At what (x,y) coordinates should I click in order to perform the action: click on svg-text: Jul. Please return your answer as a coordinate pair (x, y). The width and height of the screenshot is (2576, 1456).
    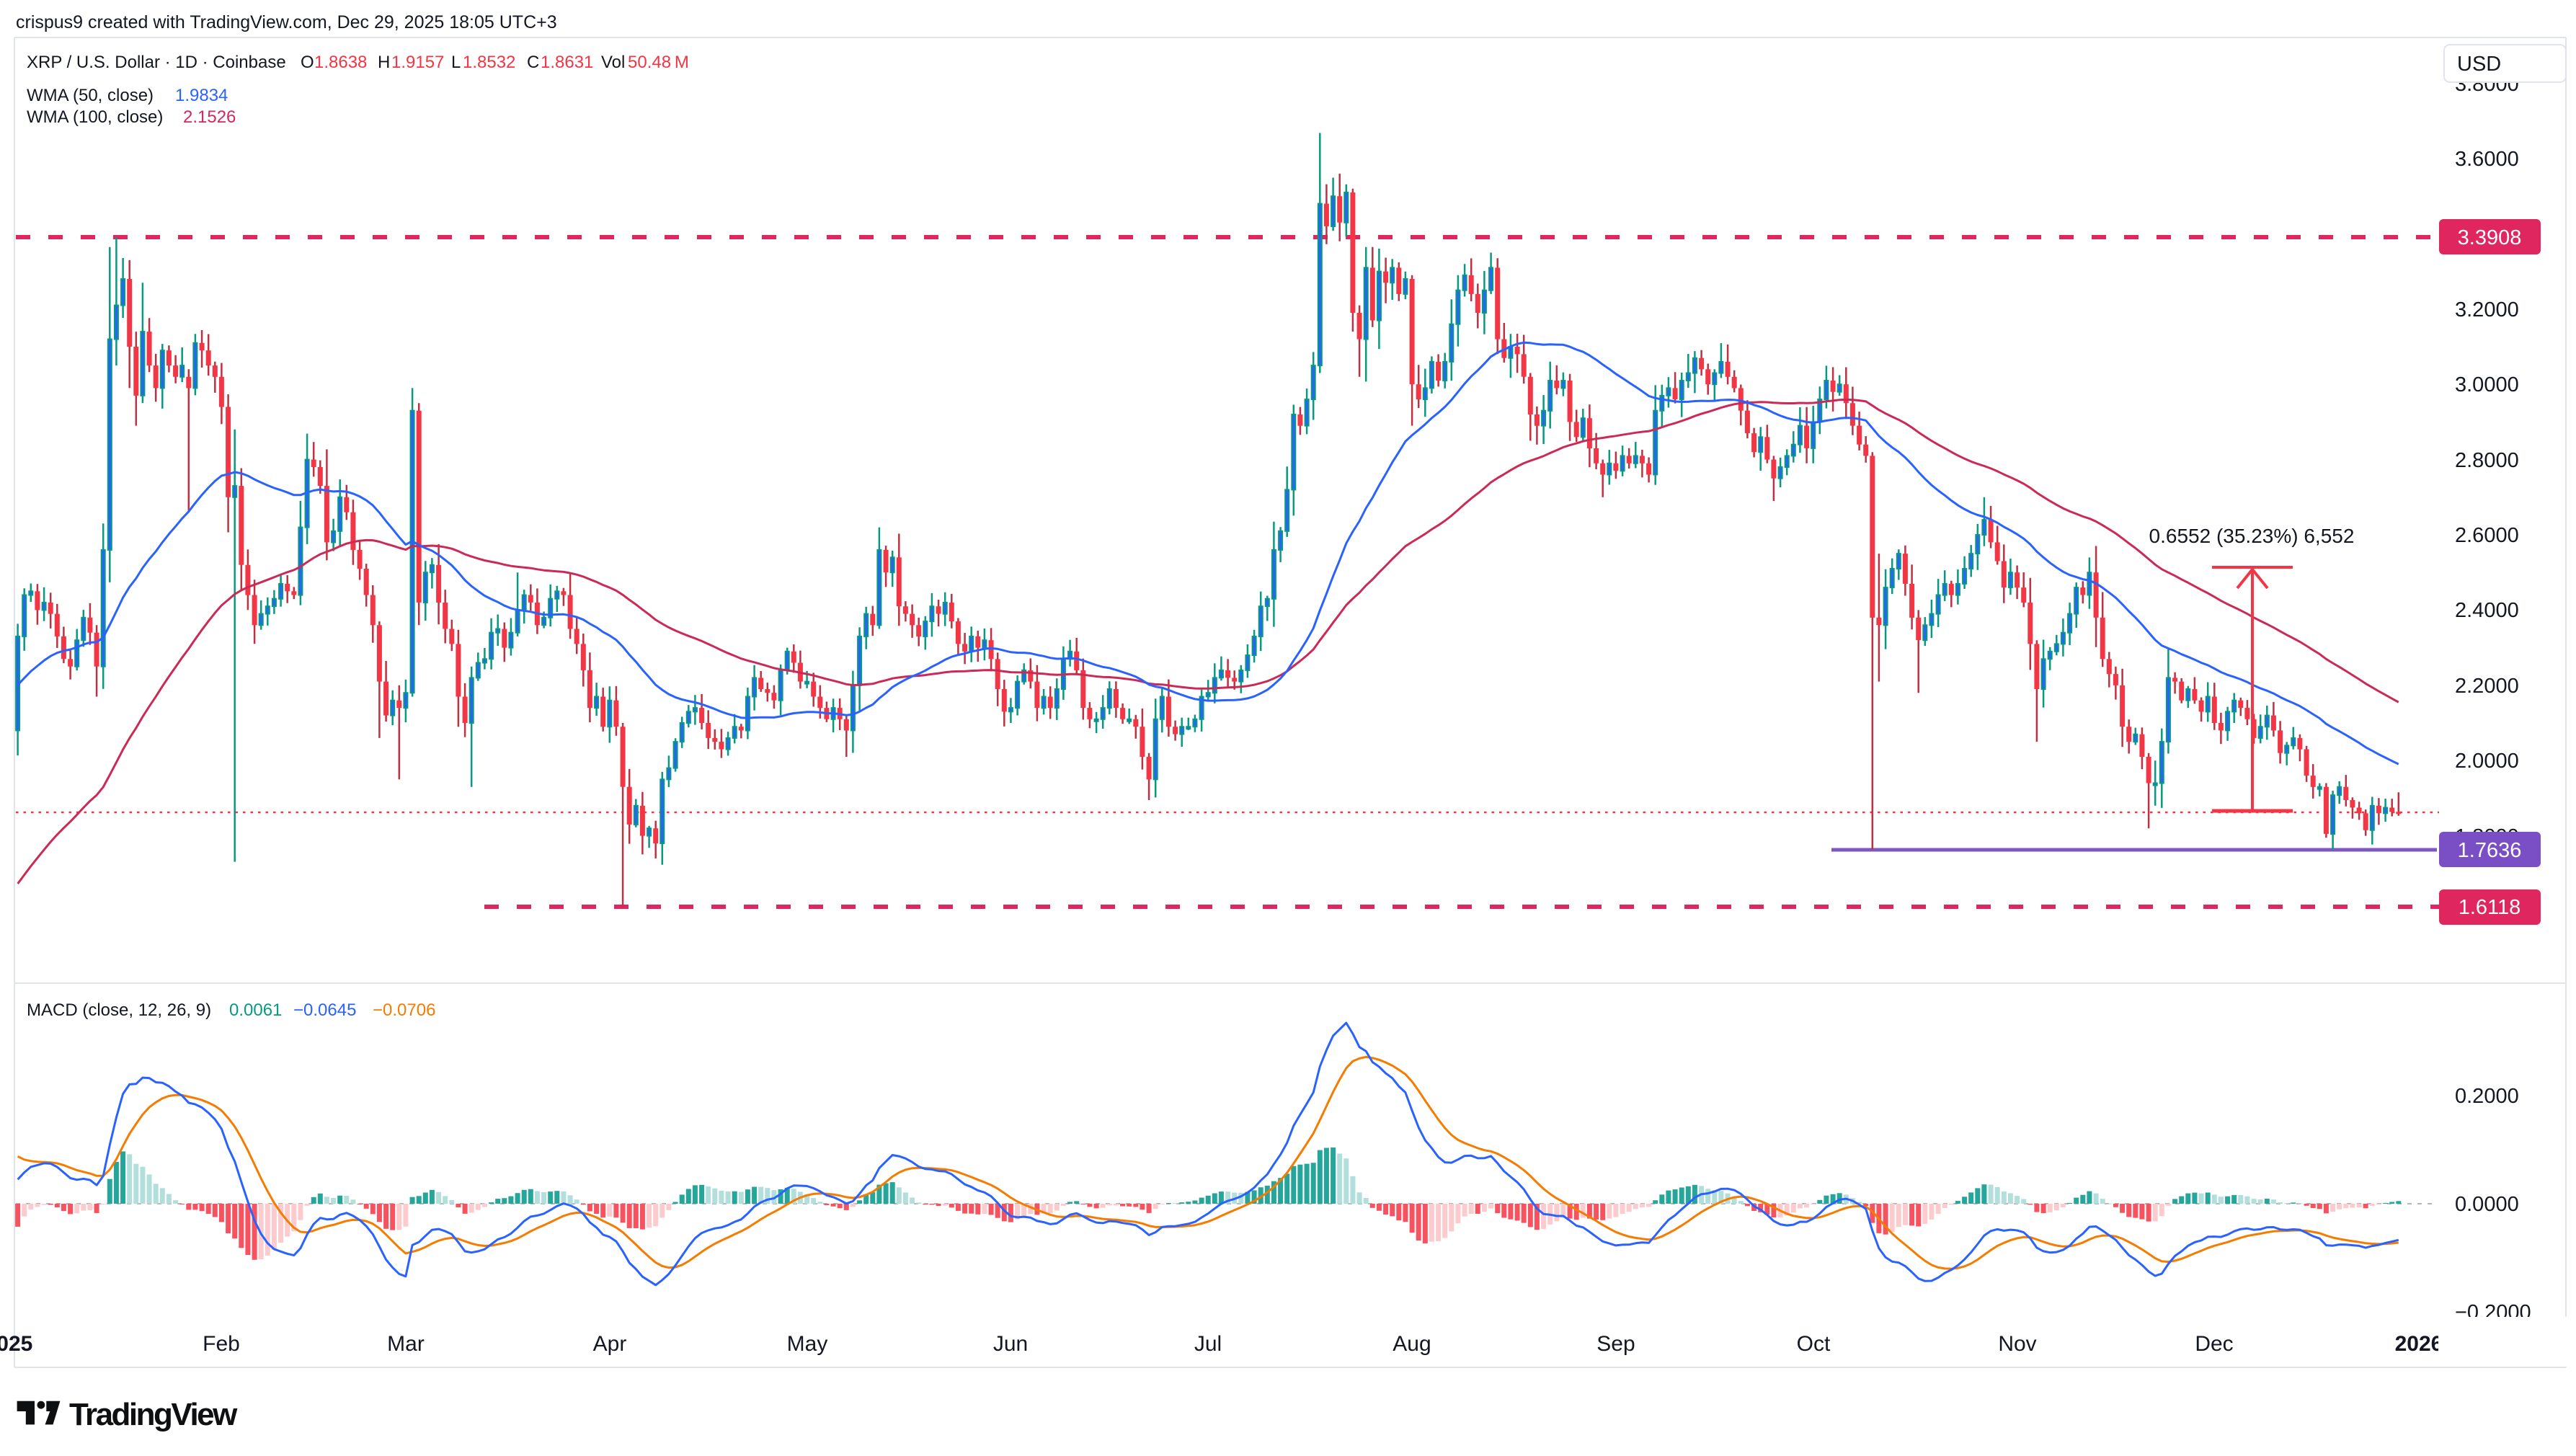
    Looking at the image, I should click on (1208, 1344).